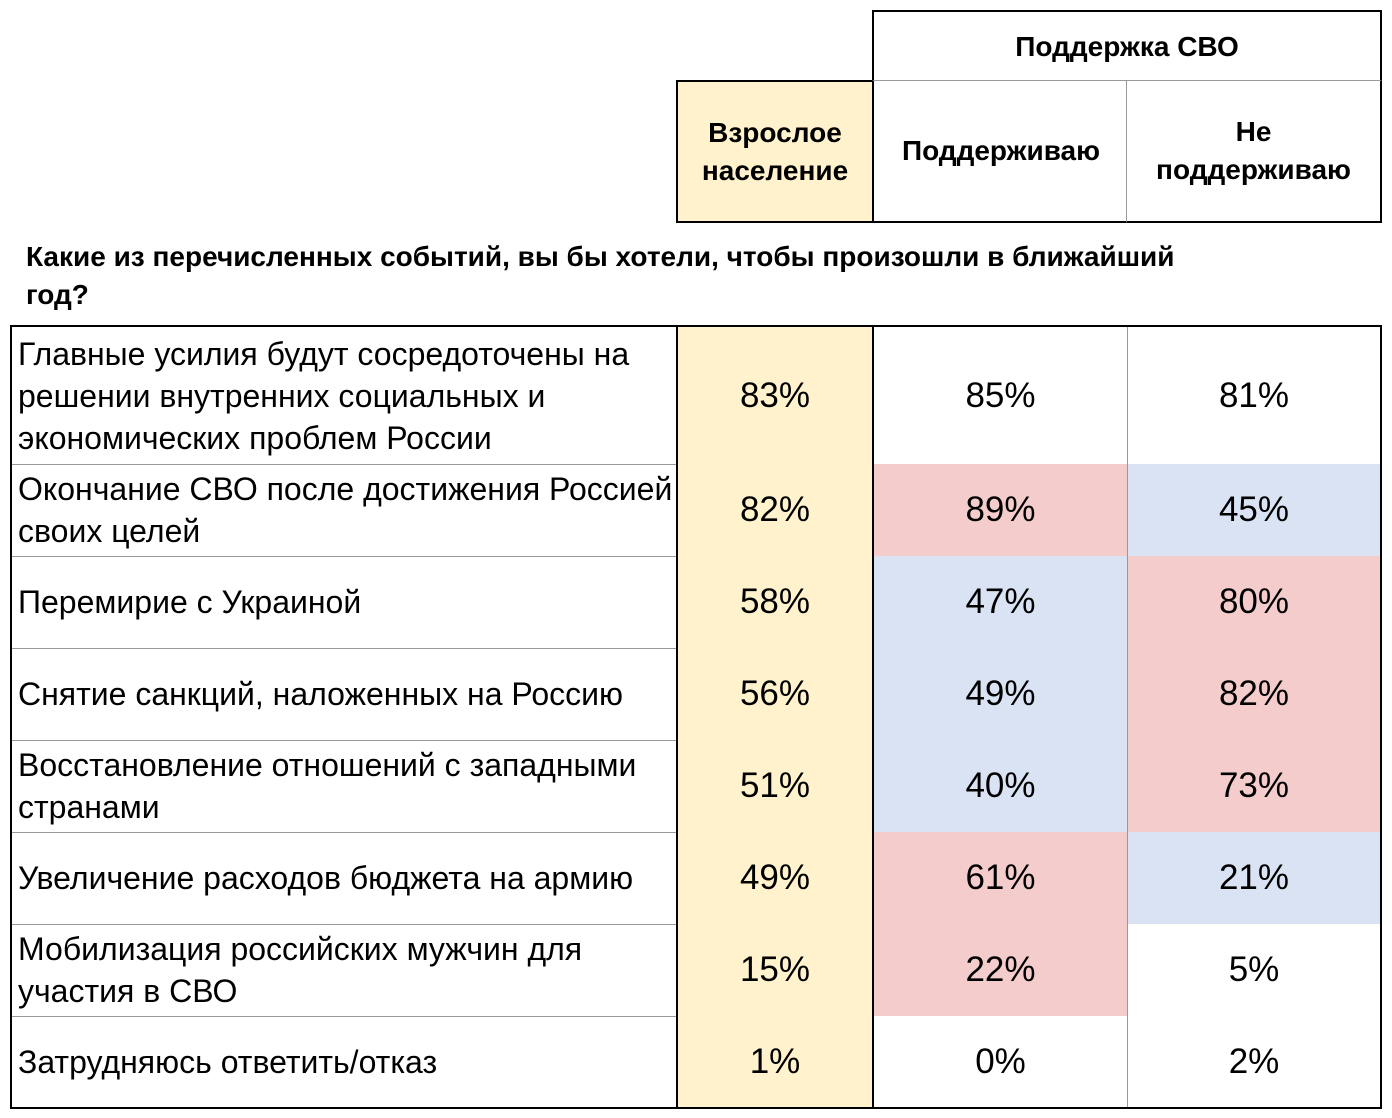 The height and width of the screenshot is (1118, 1392). Describe the element at coordinates (776, 786) in the screenshot. I see `cell-adult-population: 51%` at that location.